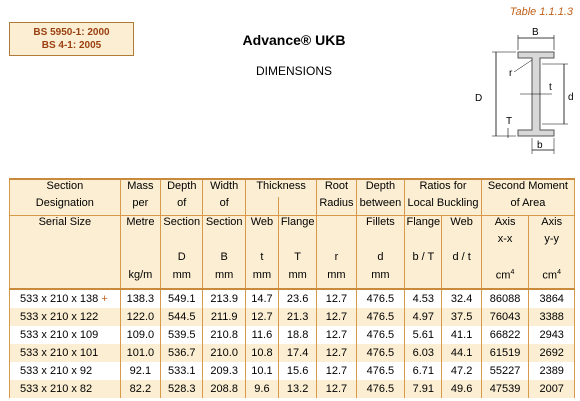 The image size is (580, 401). What do you see at coordinates (141, 224) in the screenshot?
I see `header-metre: Metre` at bounding box center [141, 224].